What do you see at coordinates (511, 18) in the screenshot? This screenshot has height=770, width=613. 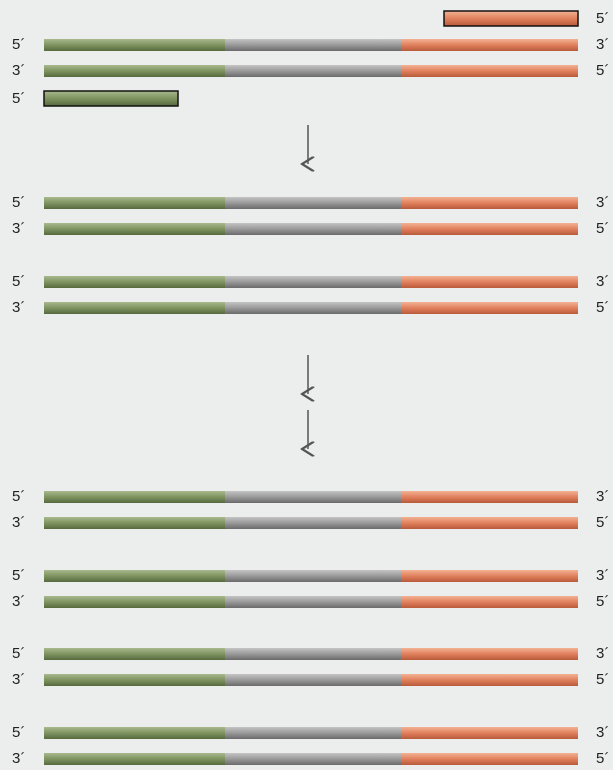 I see `primer-reverse` at bounding box center [511, 18].